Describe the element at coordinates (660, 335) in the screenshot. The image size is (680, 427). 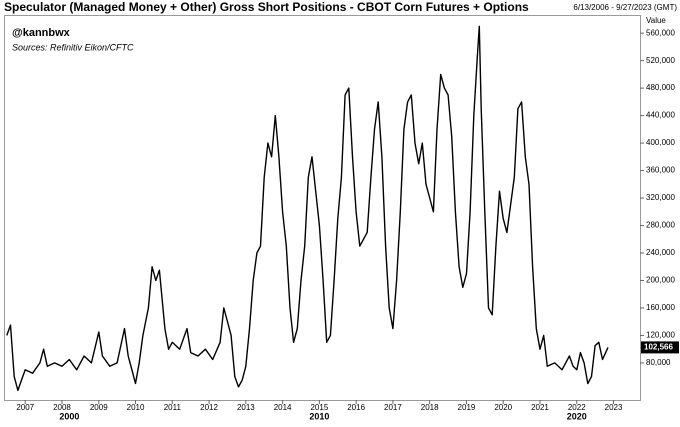
I see `y-tick-label: 120,000` at that location.